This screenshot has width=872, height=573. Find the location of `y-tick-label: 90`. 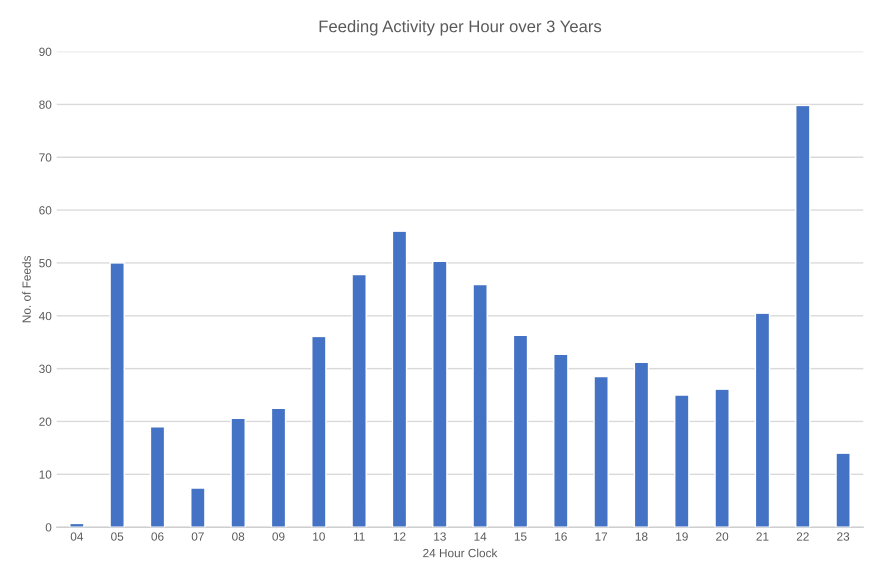

y-tick-label: 90 is located at coordinates (45, 52).